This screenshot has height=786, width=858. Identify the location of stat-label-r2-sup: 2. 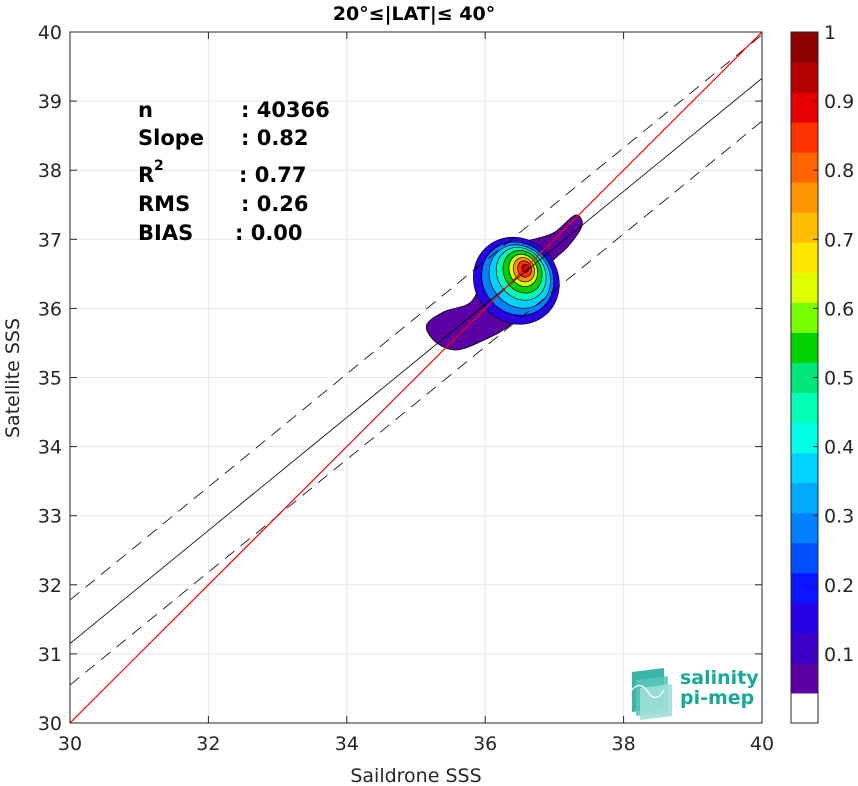
(159, 166).